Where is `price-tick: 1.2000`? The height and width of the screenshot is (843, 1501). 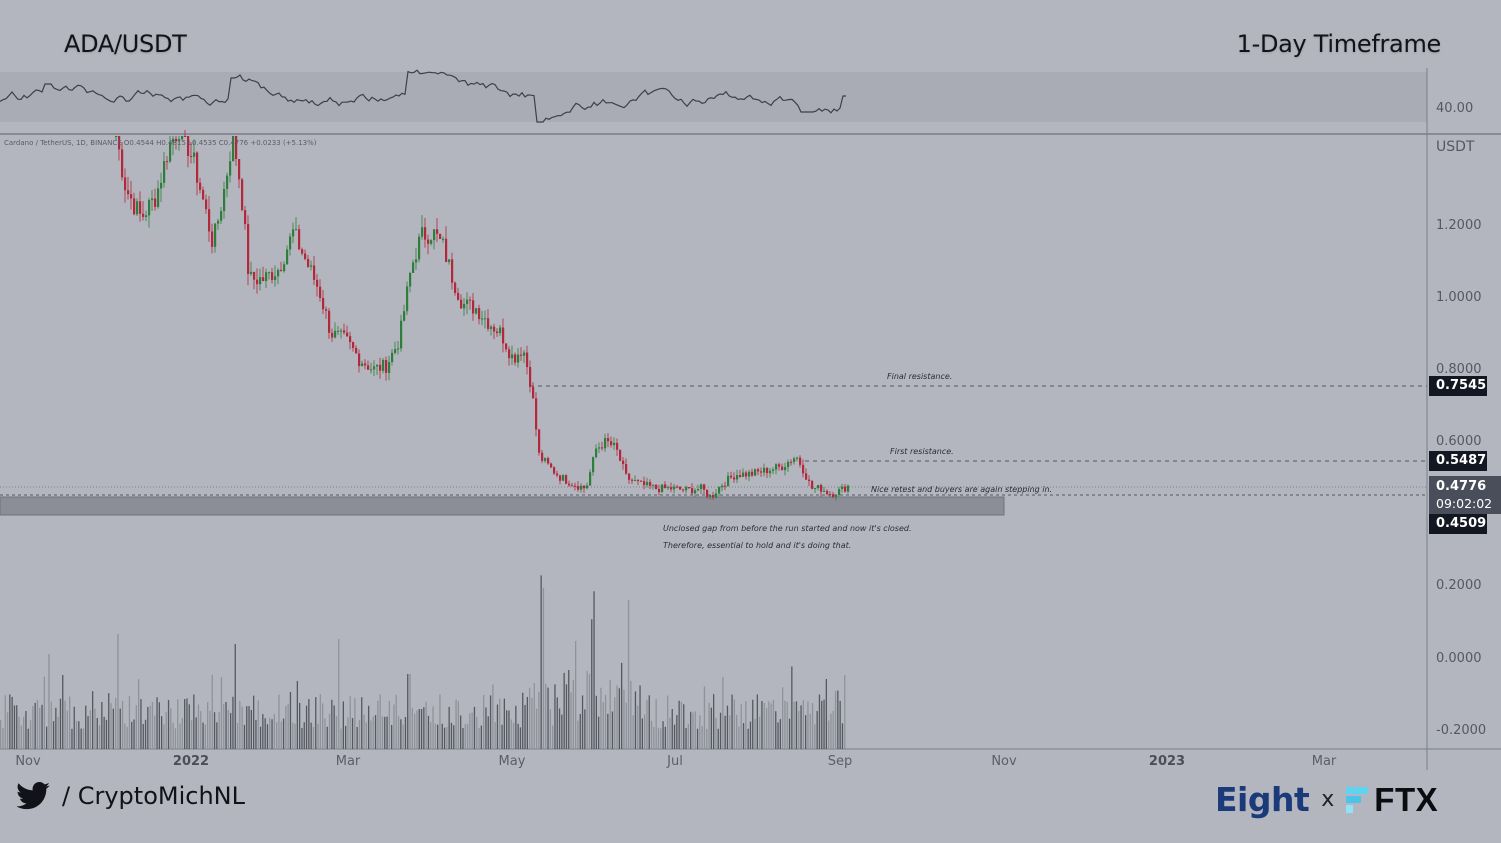
price-tick: 1.2000 is located at coordinates (1459, 225).